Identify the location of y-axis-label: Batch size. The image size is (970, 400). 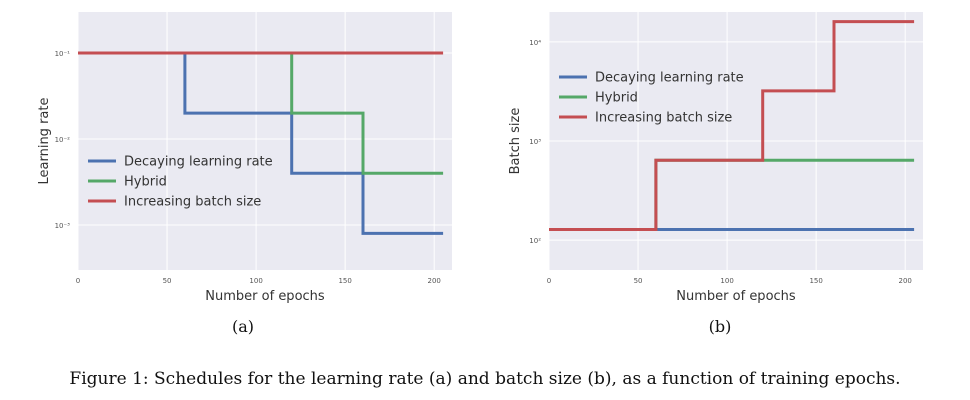
(515, 141).